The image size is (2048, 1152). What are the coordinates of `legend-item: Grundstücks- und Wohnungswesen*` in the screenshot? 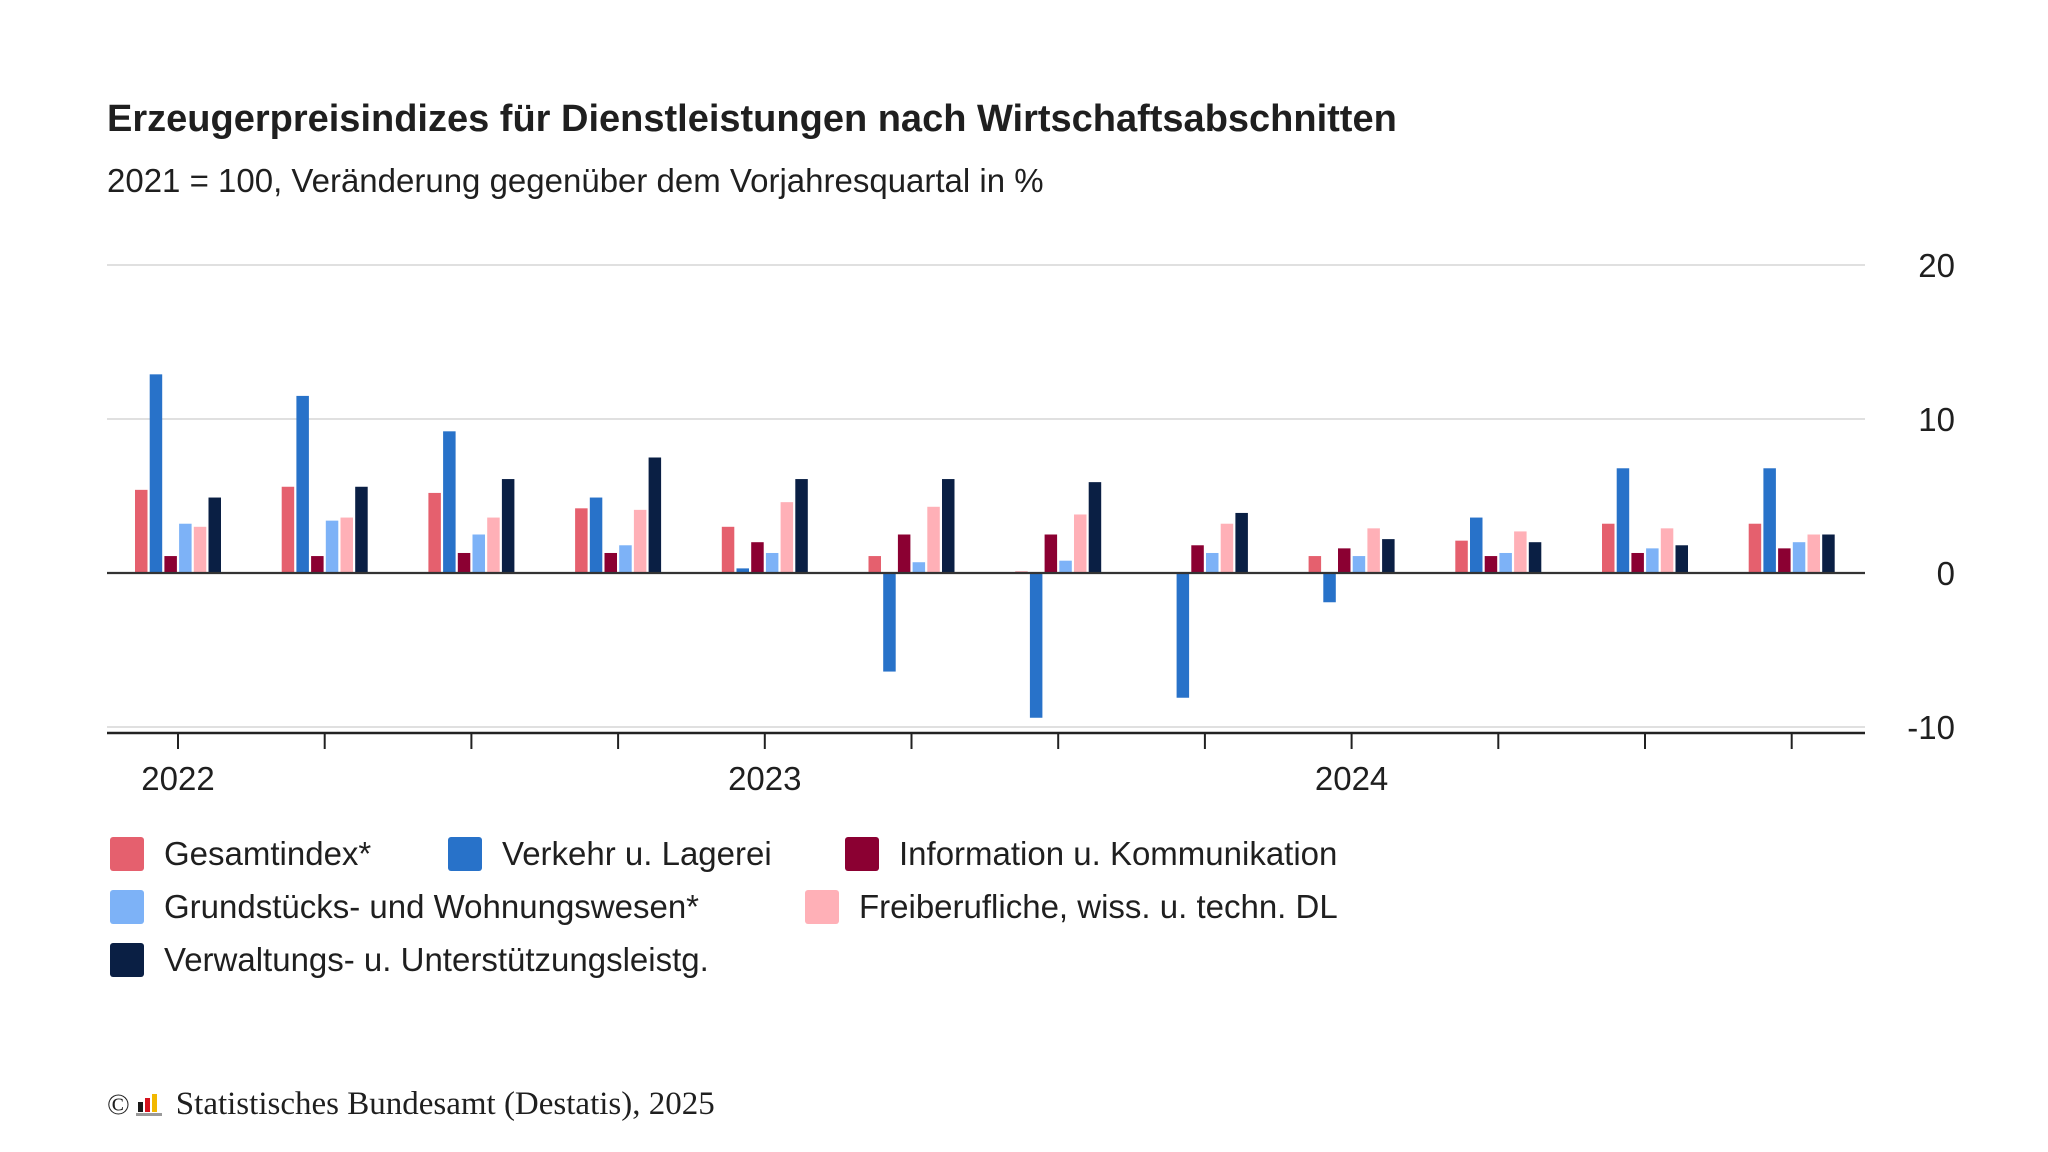 It's located at (404, 907).